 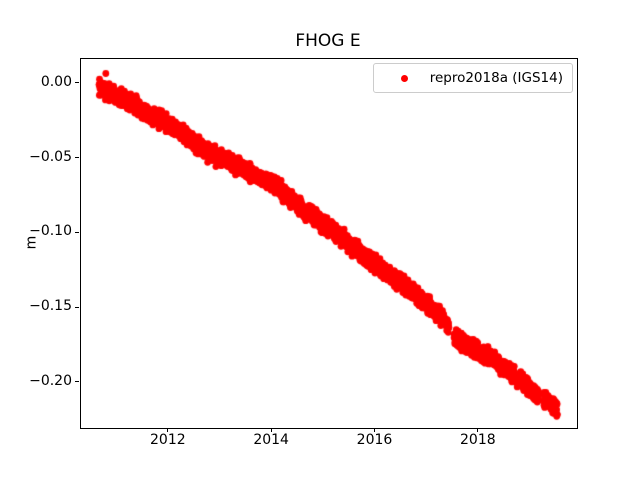 What do you see at coordinates (404, 78) in the screenshot?
I see `legend-marker-dot` at bounding box center [404, 78].